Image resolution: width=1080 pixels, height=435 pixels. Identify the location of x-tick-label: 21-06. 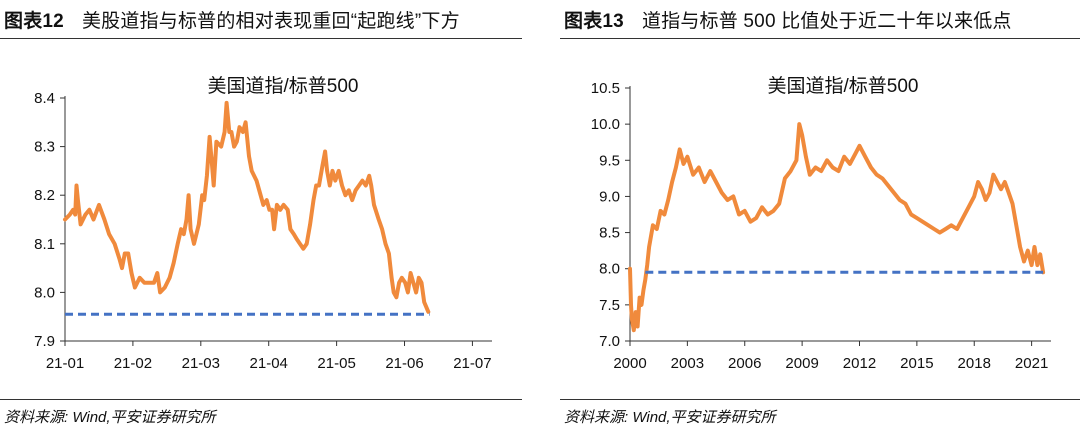
(404, 362).